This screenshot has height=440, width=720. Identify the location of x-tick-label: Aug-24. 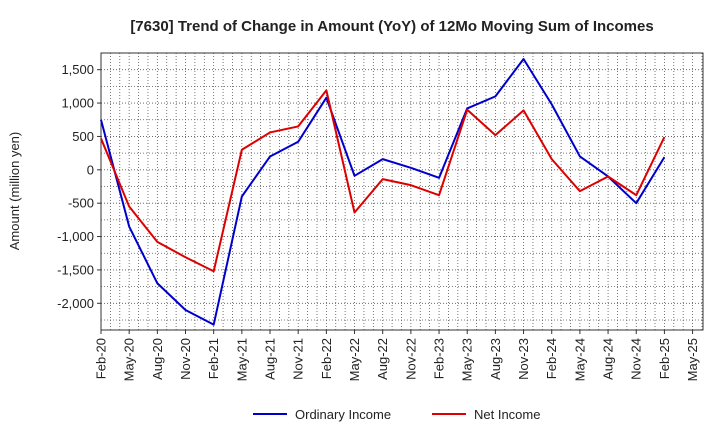
(608, 359).